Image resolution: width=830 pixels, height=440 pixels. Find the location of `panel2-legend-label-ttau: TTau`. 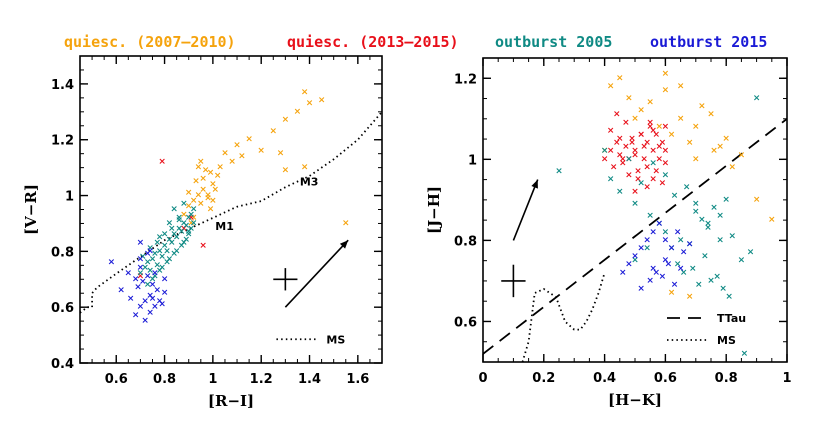

panel2-legend-label-ttau: TTau is located at coordinates (731, 318).